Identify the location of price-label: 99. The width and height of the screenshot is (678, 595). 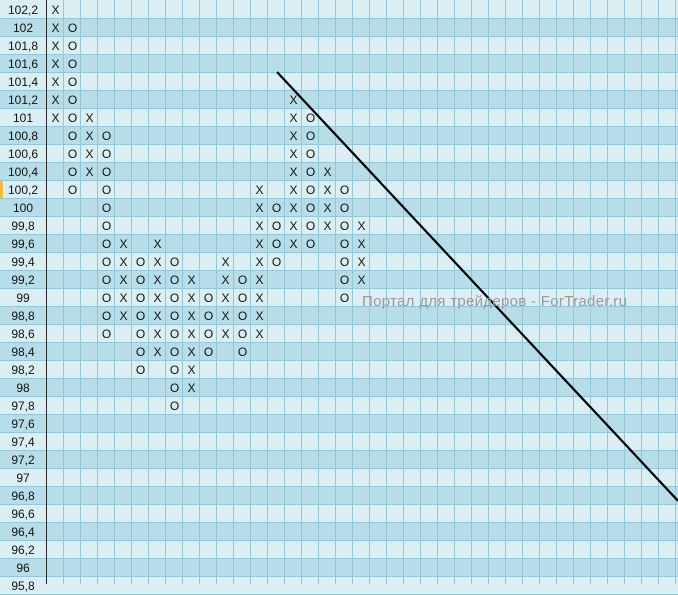
(23, 298).